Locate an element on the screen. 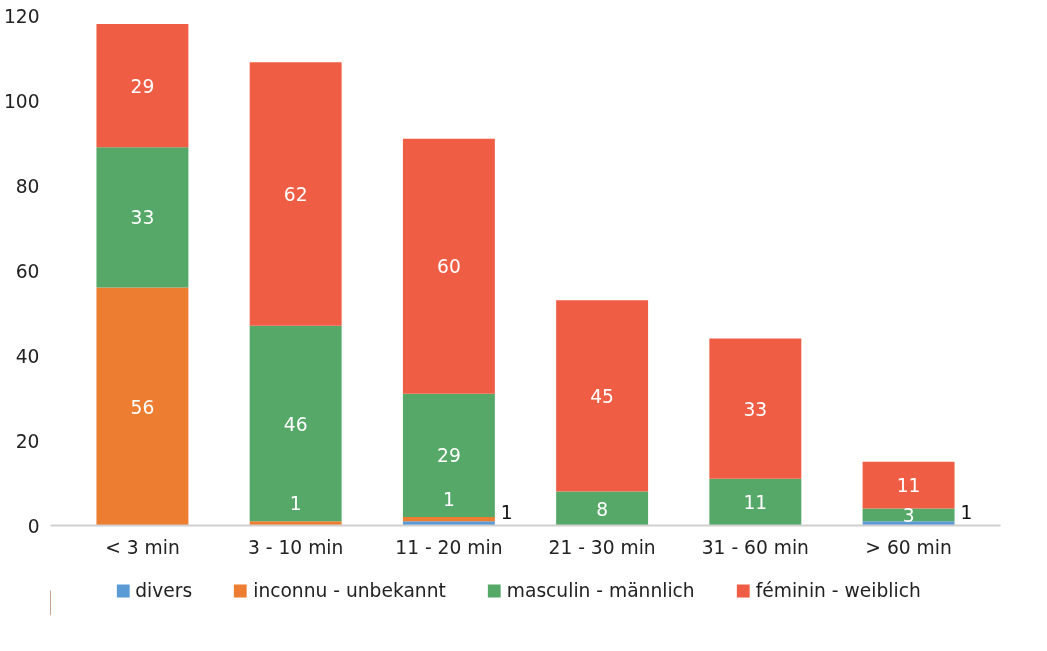 The height and width of the screenshot is (651, 1047). x-tick-label: 21 - 30 min is located at coordinates (602, 547).